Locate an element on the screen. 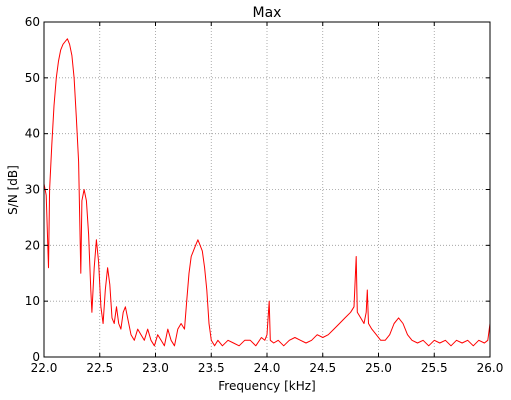 The image size is (511, 400). y-tick-label: 30 is located at coordinates (32, 190).